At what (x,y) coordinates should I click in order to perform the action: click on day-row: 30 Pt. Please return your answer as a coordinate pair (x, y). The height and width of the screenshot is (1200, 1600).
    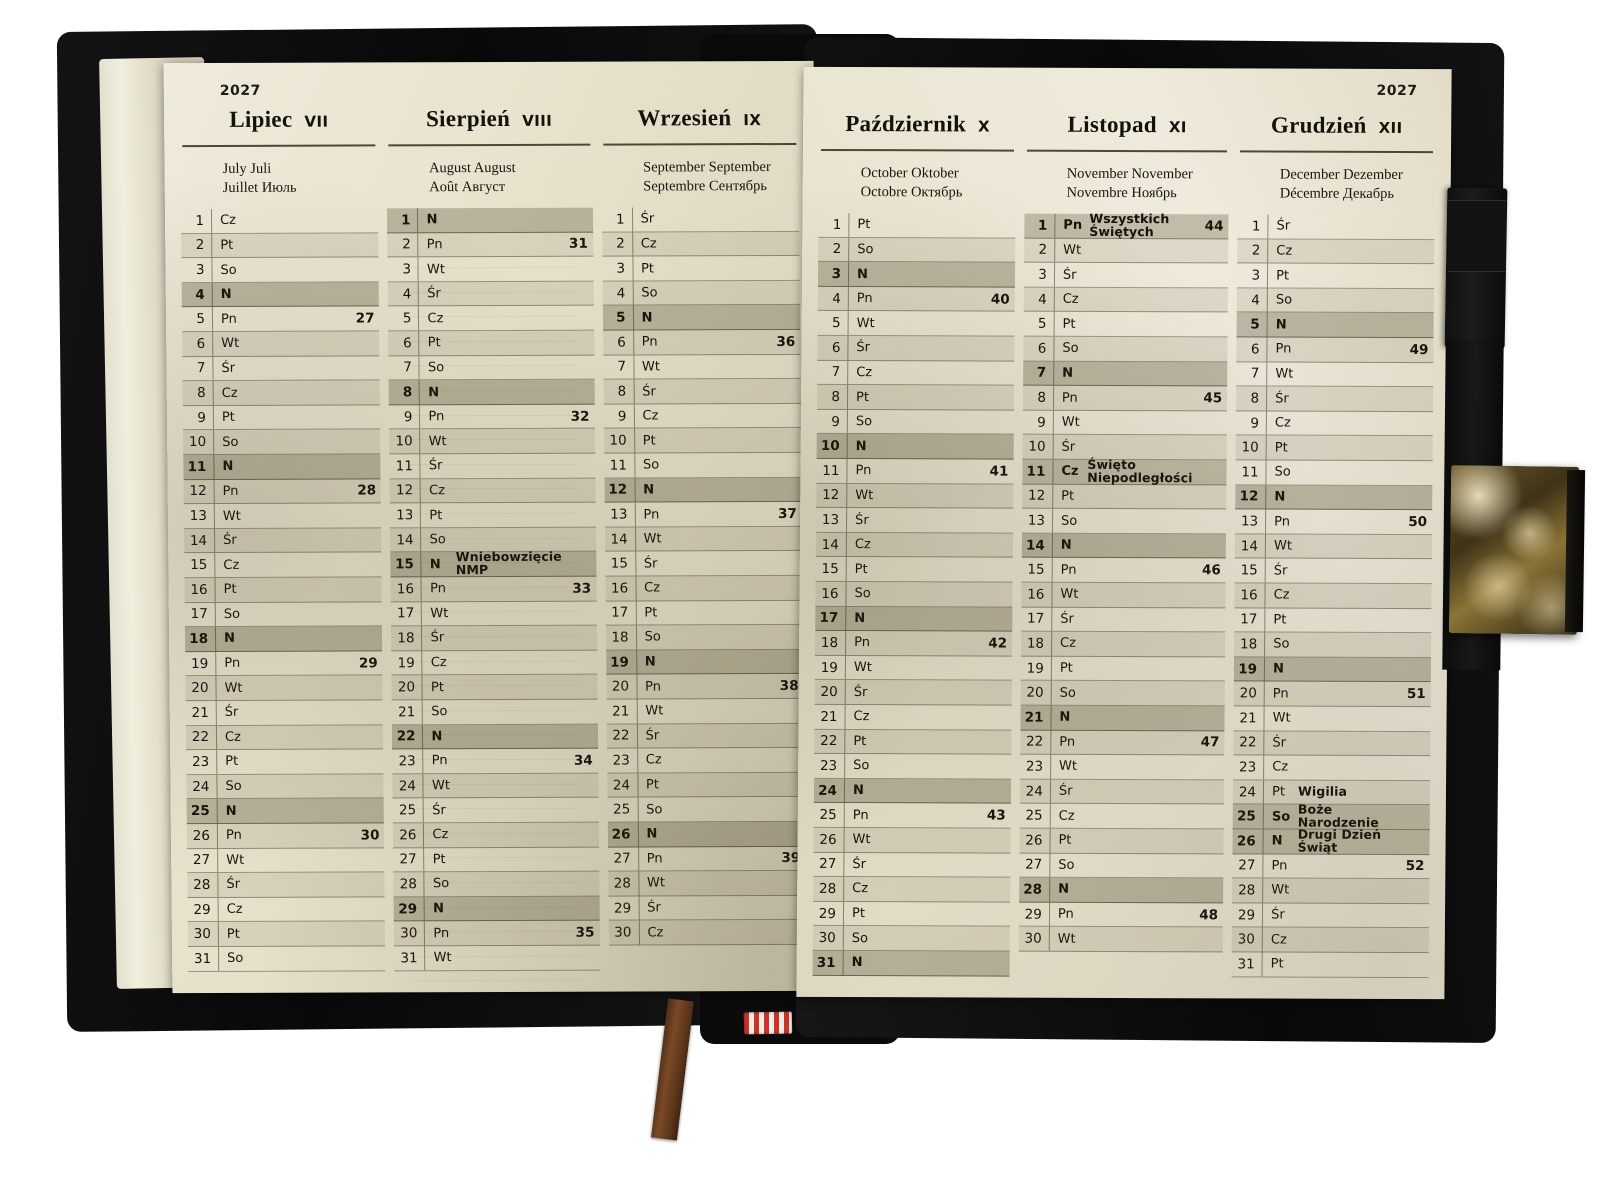
    Looking at the image, I should click on (286, 934).